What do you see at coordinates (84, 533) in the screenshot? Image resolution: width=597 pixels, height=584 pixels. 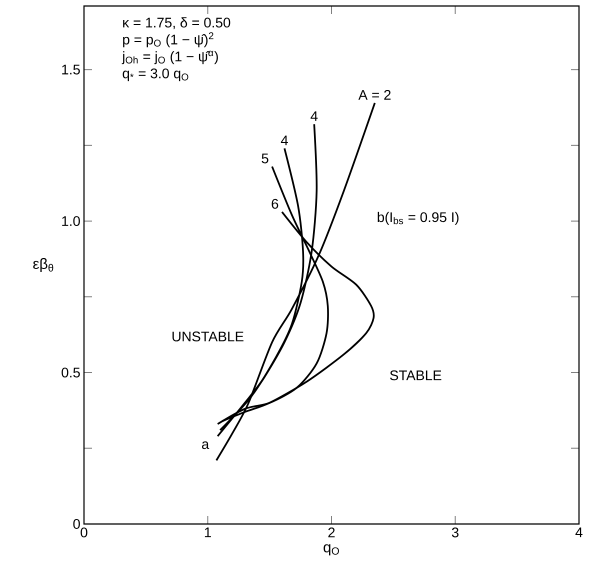 I see `x-tick-label: 0` at bounding box center [84, 533].